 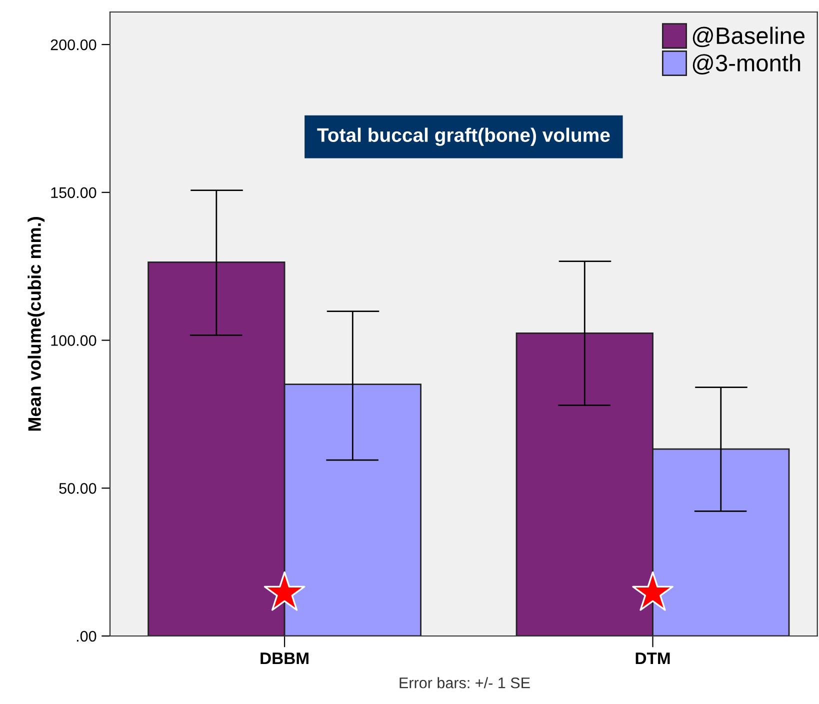 What do you see at coordinates (284, 658) in the screenshot?
I see `x-tick-label: DBBM` at bounding box center [284, 658].